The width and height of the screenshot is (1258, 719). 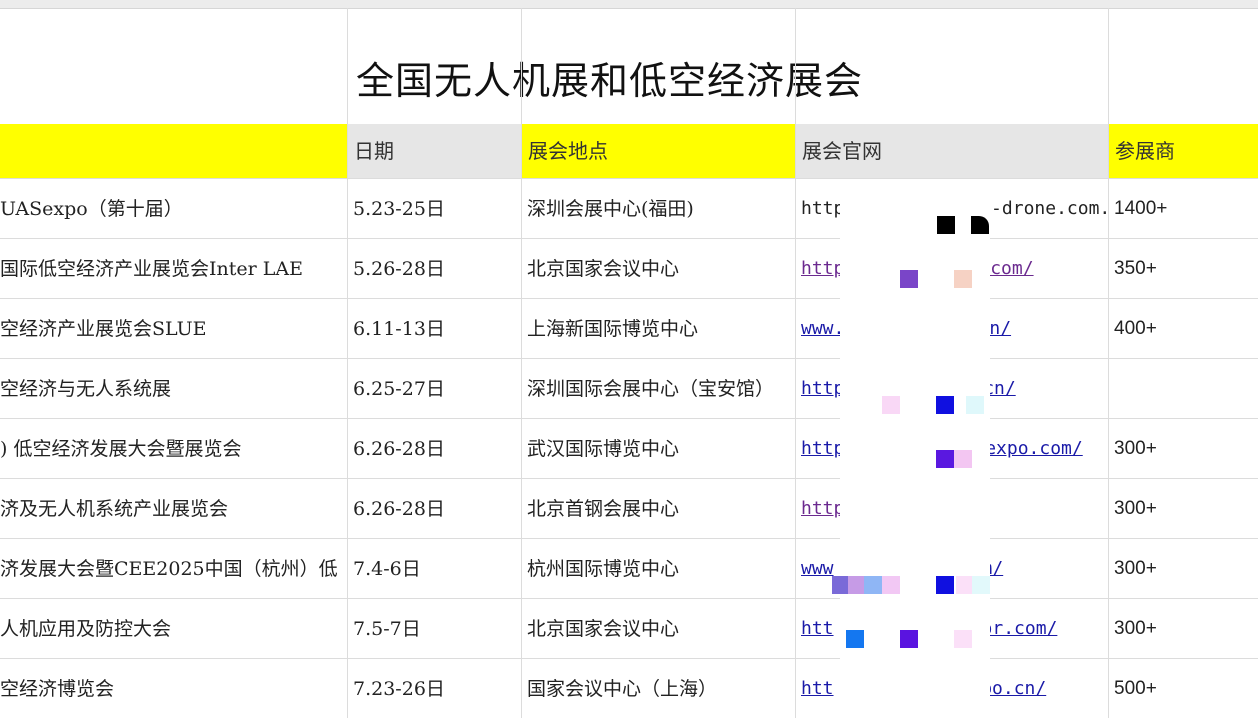 What do you see at coordinates (399, 689) in the screenshot?
I see `cell-date: 7.23-26日` at bounding box center [399, 689].